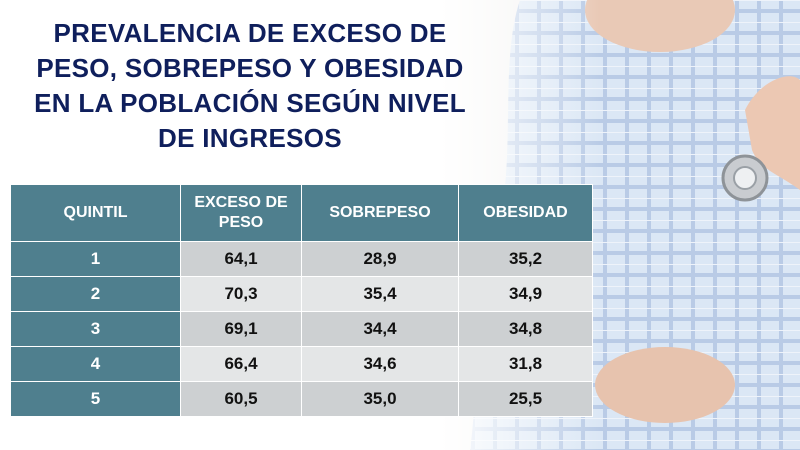 The height and width of the screenshot is (450, 800). What do you see at coordinates (525, 294) in the screenshot?
I see `obesidad-cell: 34,9` at bounding box center [525, 294].